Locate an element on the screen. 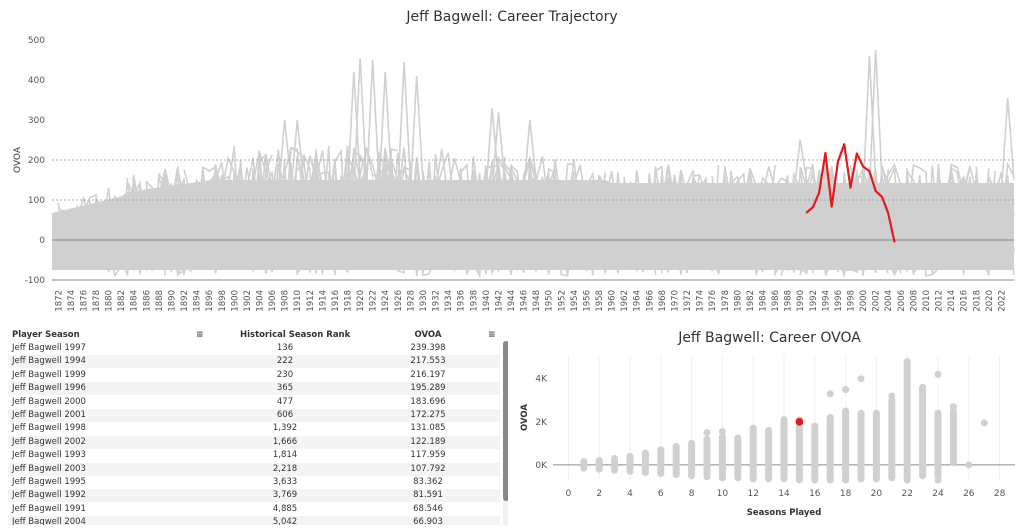  player-season-cell: Jeff Bagwell 1993 is located at coordinates (49, 455).